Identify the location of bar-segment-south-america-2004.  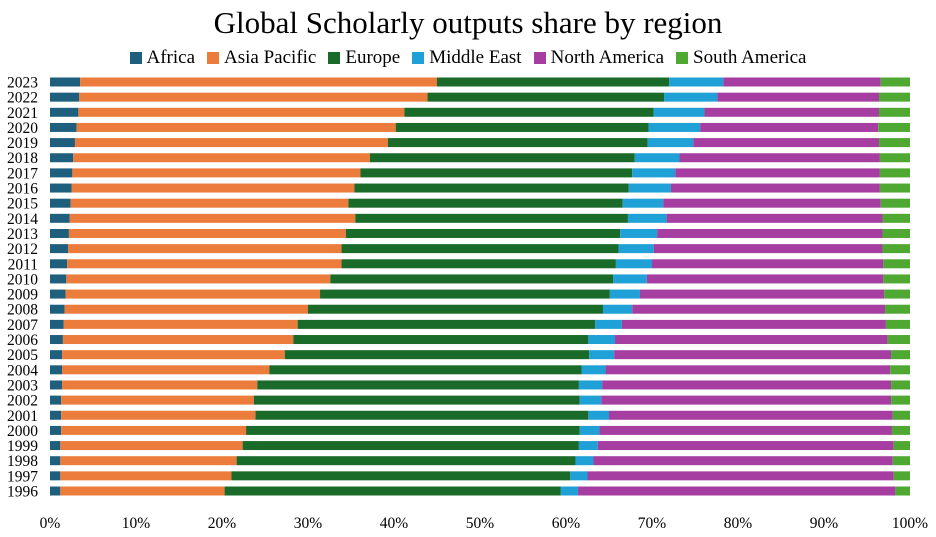
(900, 370).